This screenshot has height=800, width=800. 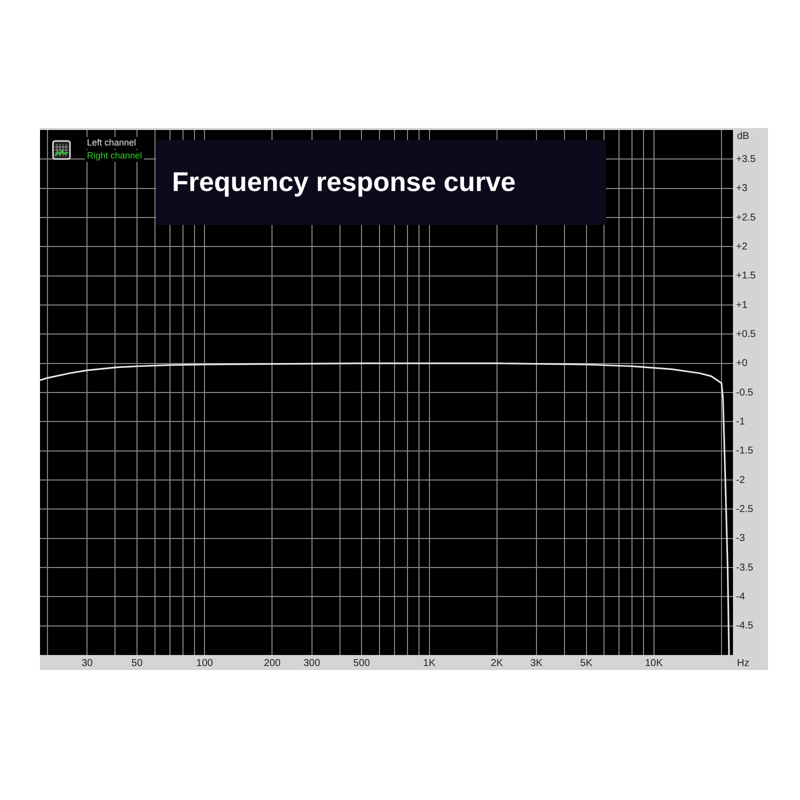 I want to click on y-tick-label: +3, so click(x=742, y=188).